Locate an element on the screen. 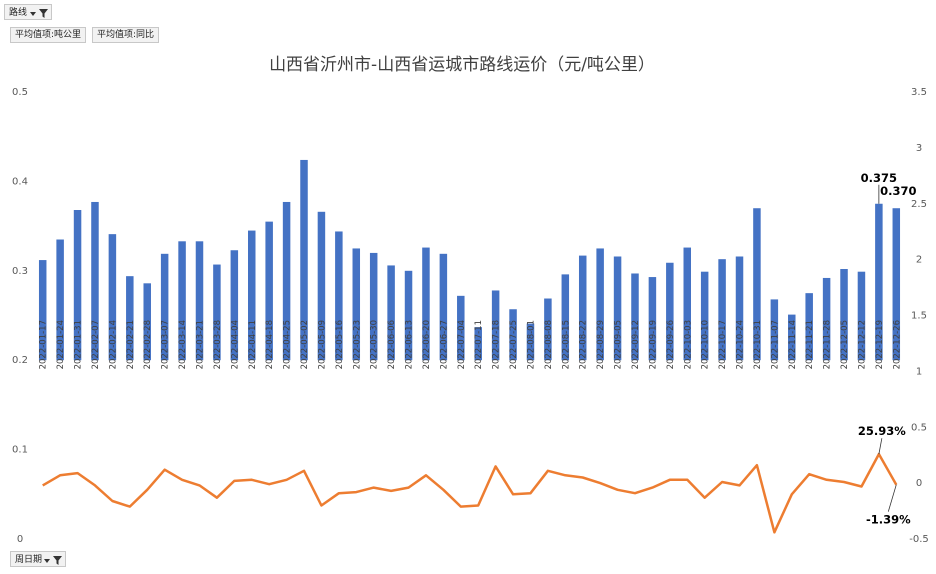 The height and width of the screenshot is (574, 936). right-axis-tick-label: 2 is located at coordinates (919, 260).